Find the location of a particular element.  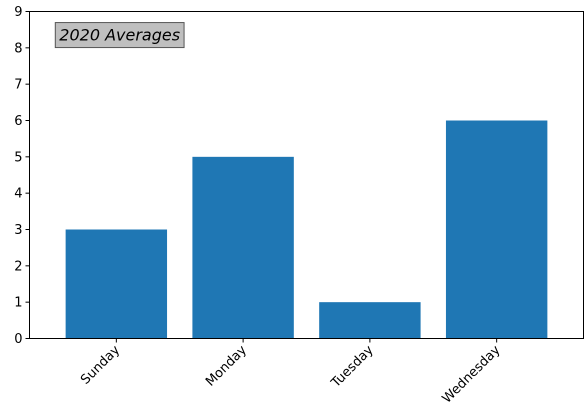

y-tick-label: 4 is located at coordinates (18, 194).